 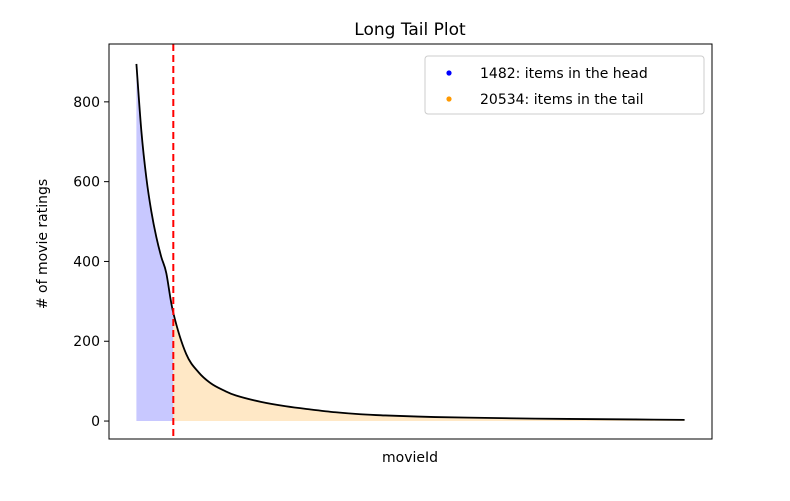 I want to click on legend-label-tail: 20534: items in the tail, so click(x=562, y=100).